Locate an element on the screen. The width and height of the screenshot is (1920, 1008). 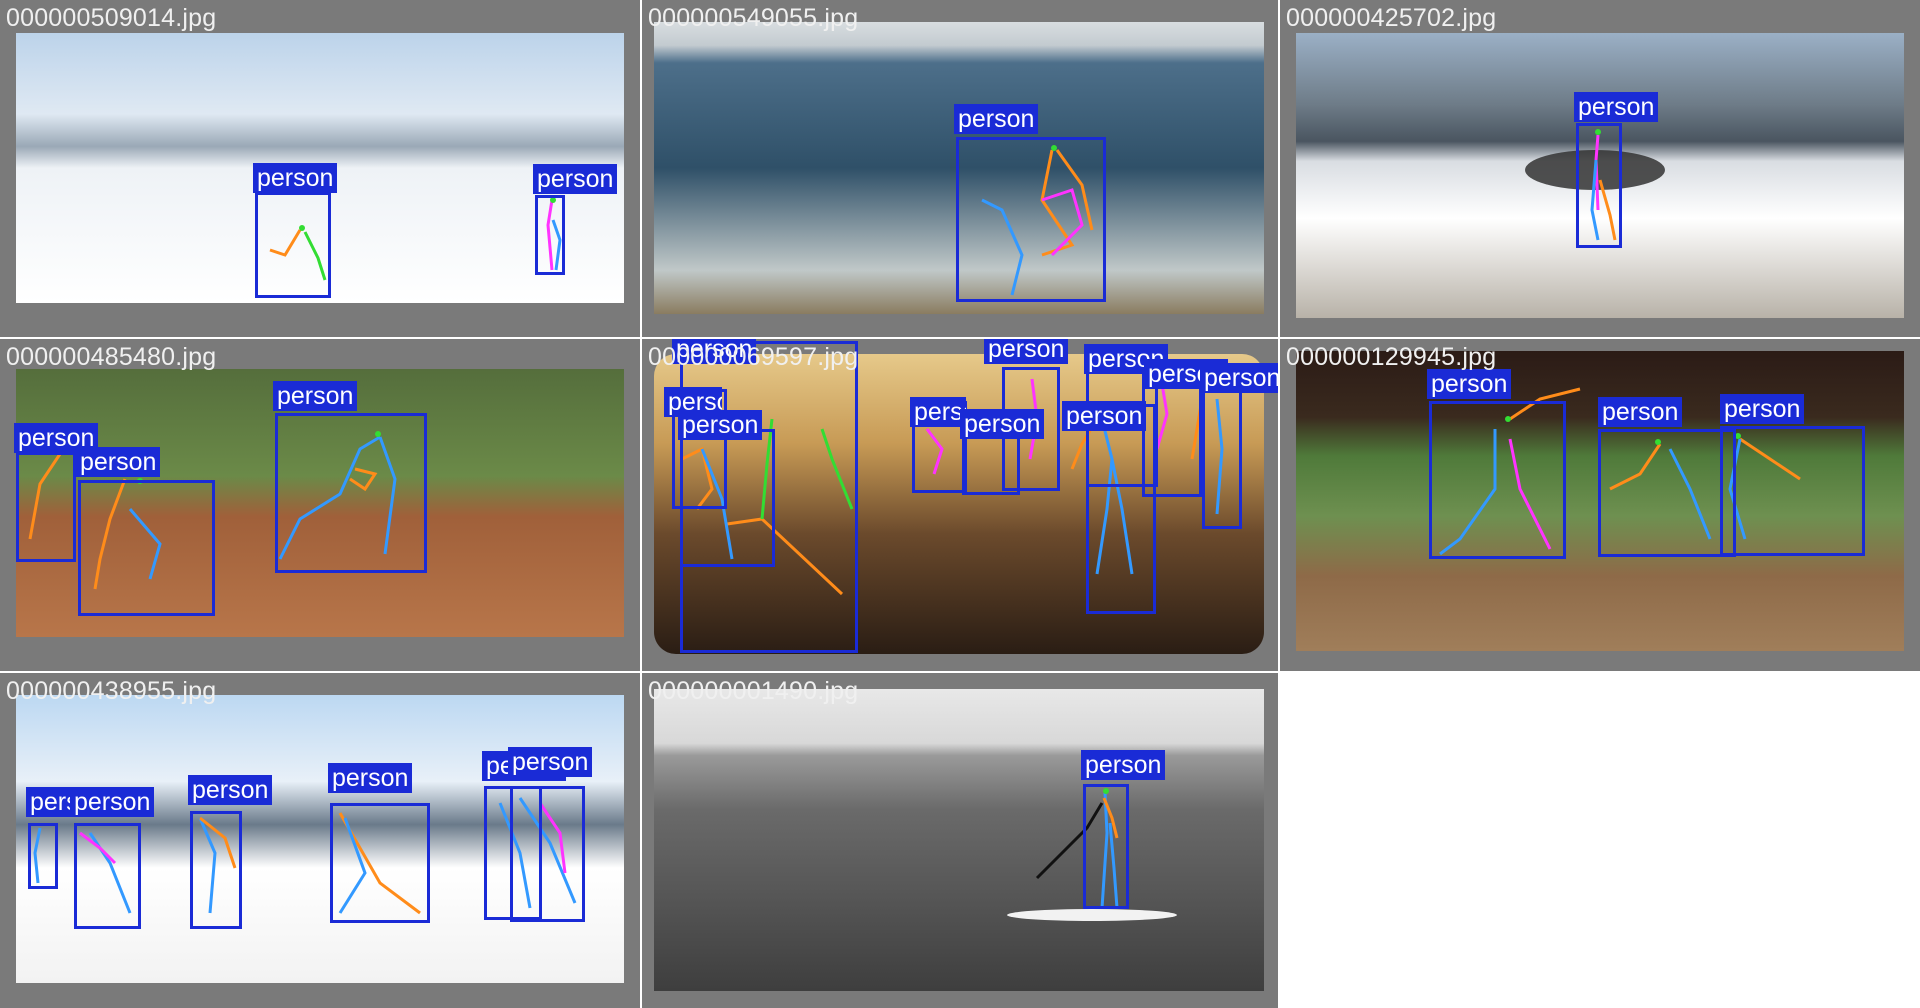
filename-label: 000000549055.jpg is located at coordinates (753, 18).